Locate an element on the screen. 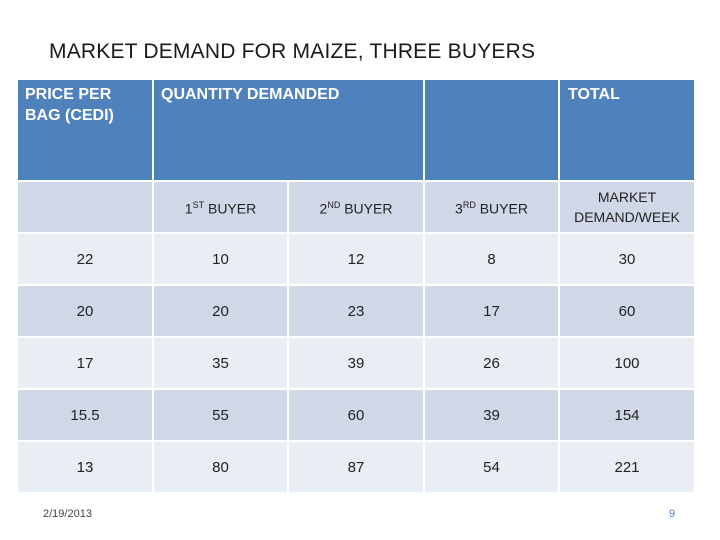  buyer-2-cell: 39 is located at coordinates (356, 363).